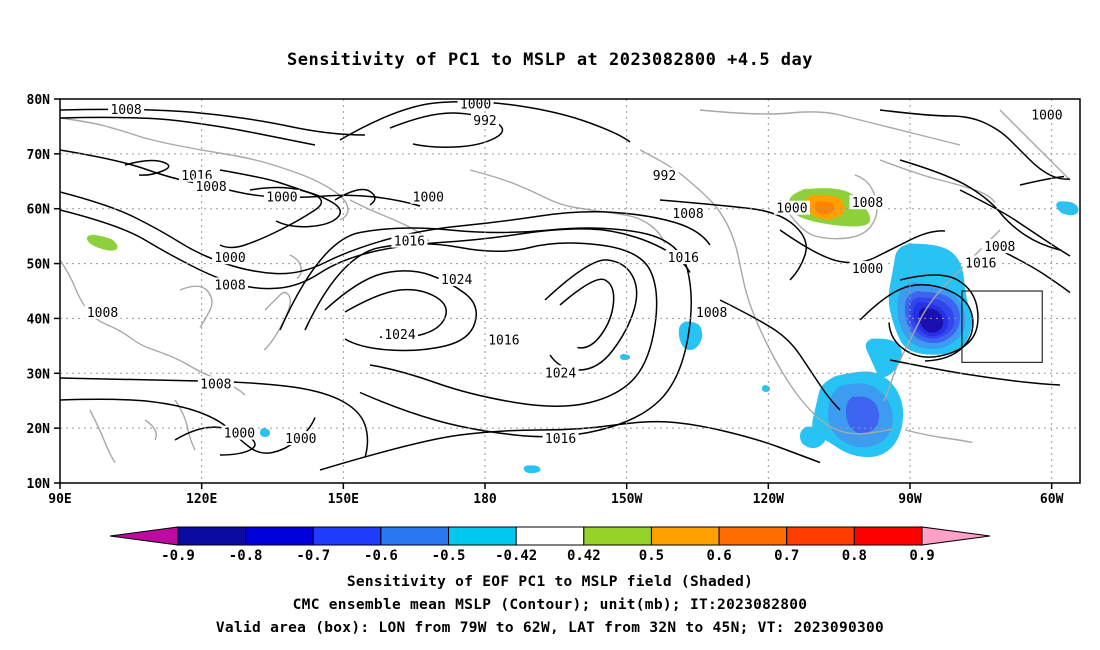 The width and height of the screenshot is (1100, 650). What do you see at coordinates (246, 556) in the screenshot?
I see `colorbar-label: -0.8` at bounding box center [246, 556].